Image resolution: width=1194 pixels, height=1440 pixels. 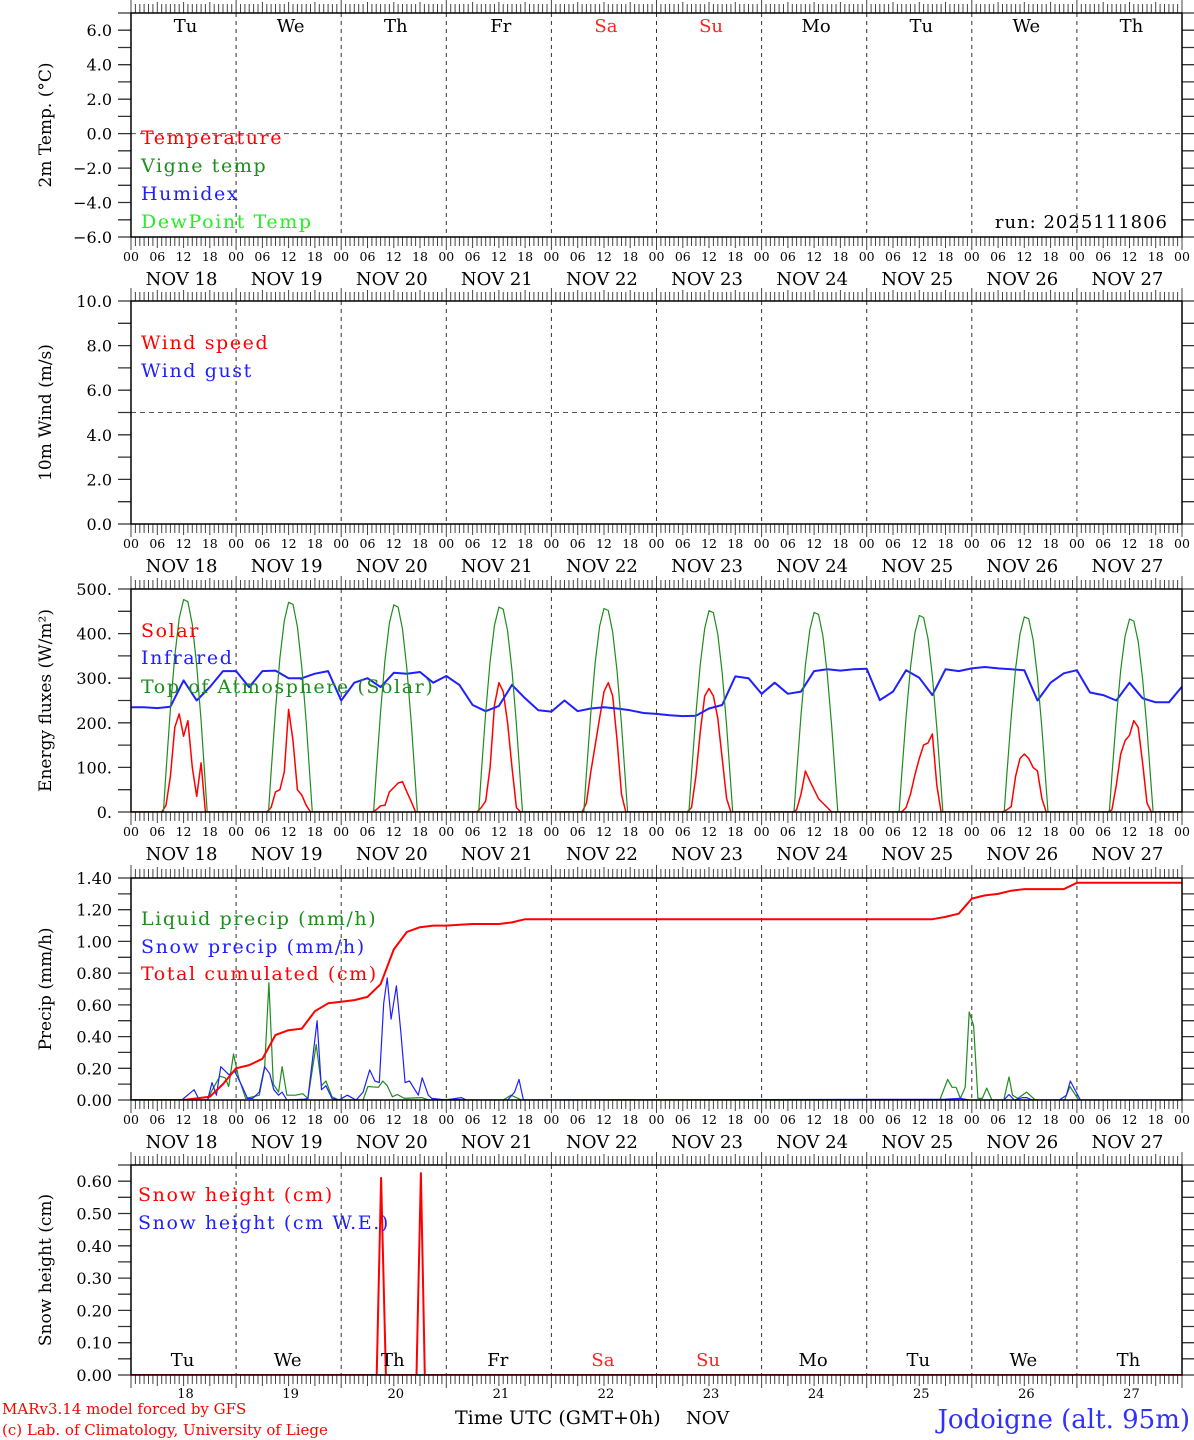 What do you see at coordinates (94, 941) in the screenshot?
I see `y-tick-label: 1.00` at bounding box center [94, 941].